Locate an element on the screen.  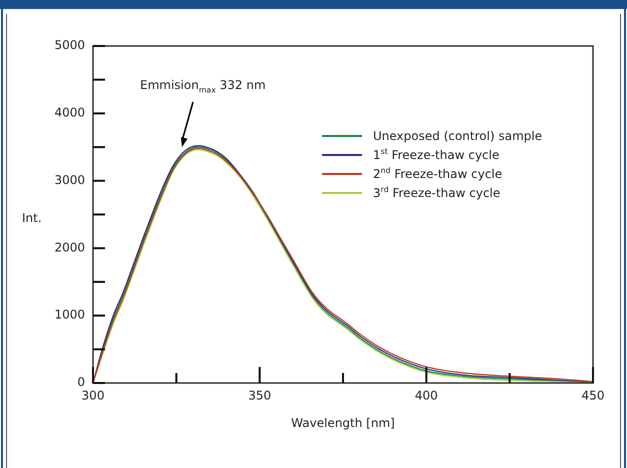
x-axis-title: Wavelength [nm] is located at coordinates (343, 423).